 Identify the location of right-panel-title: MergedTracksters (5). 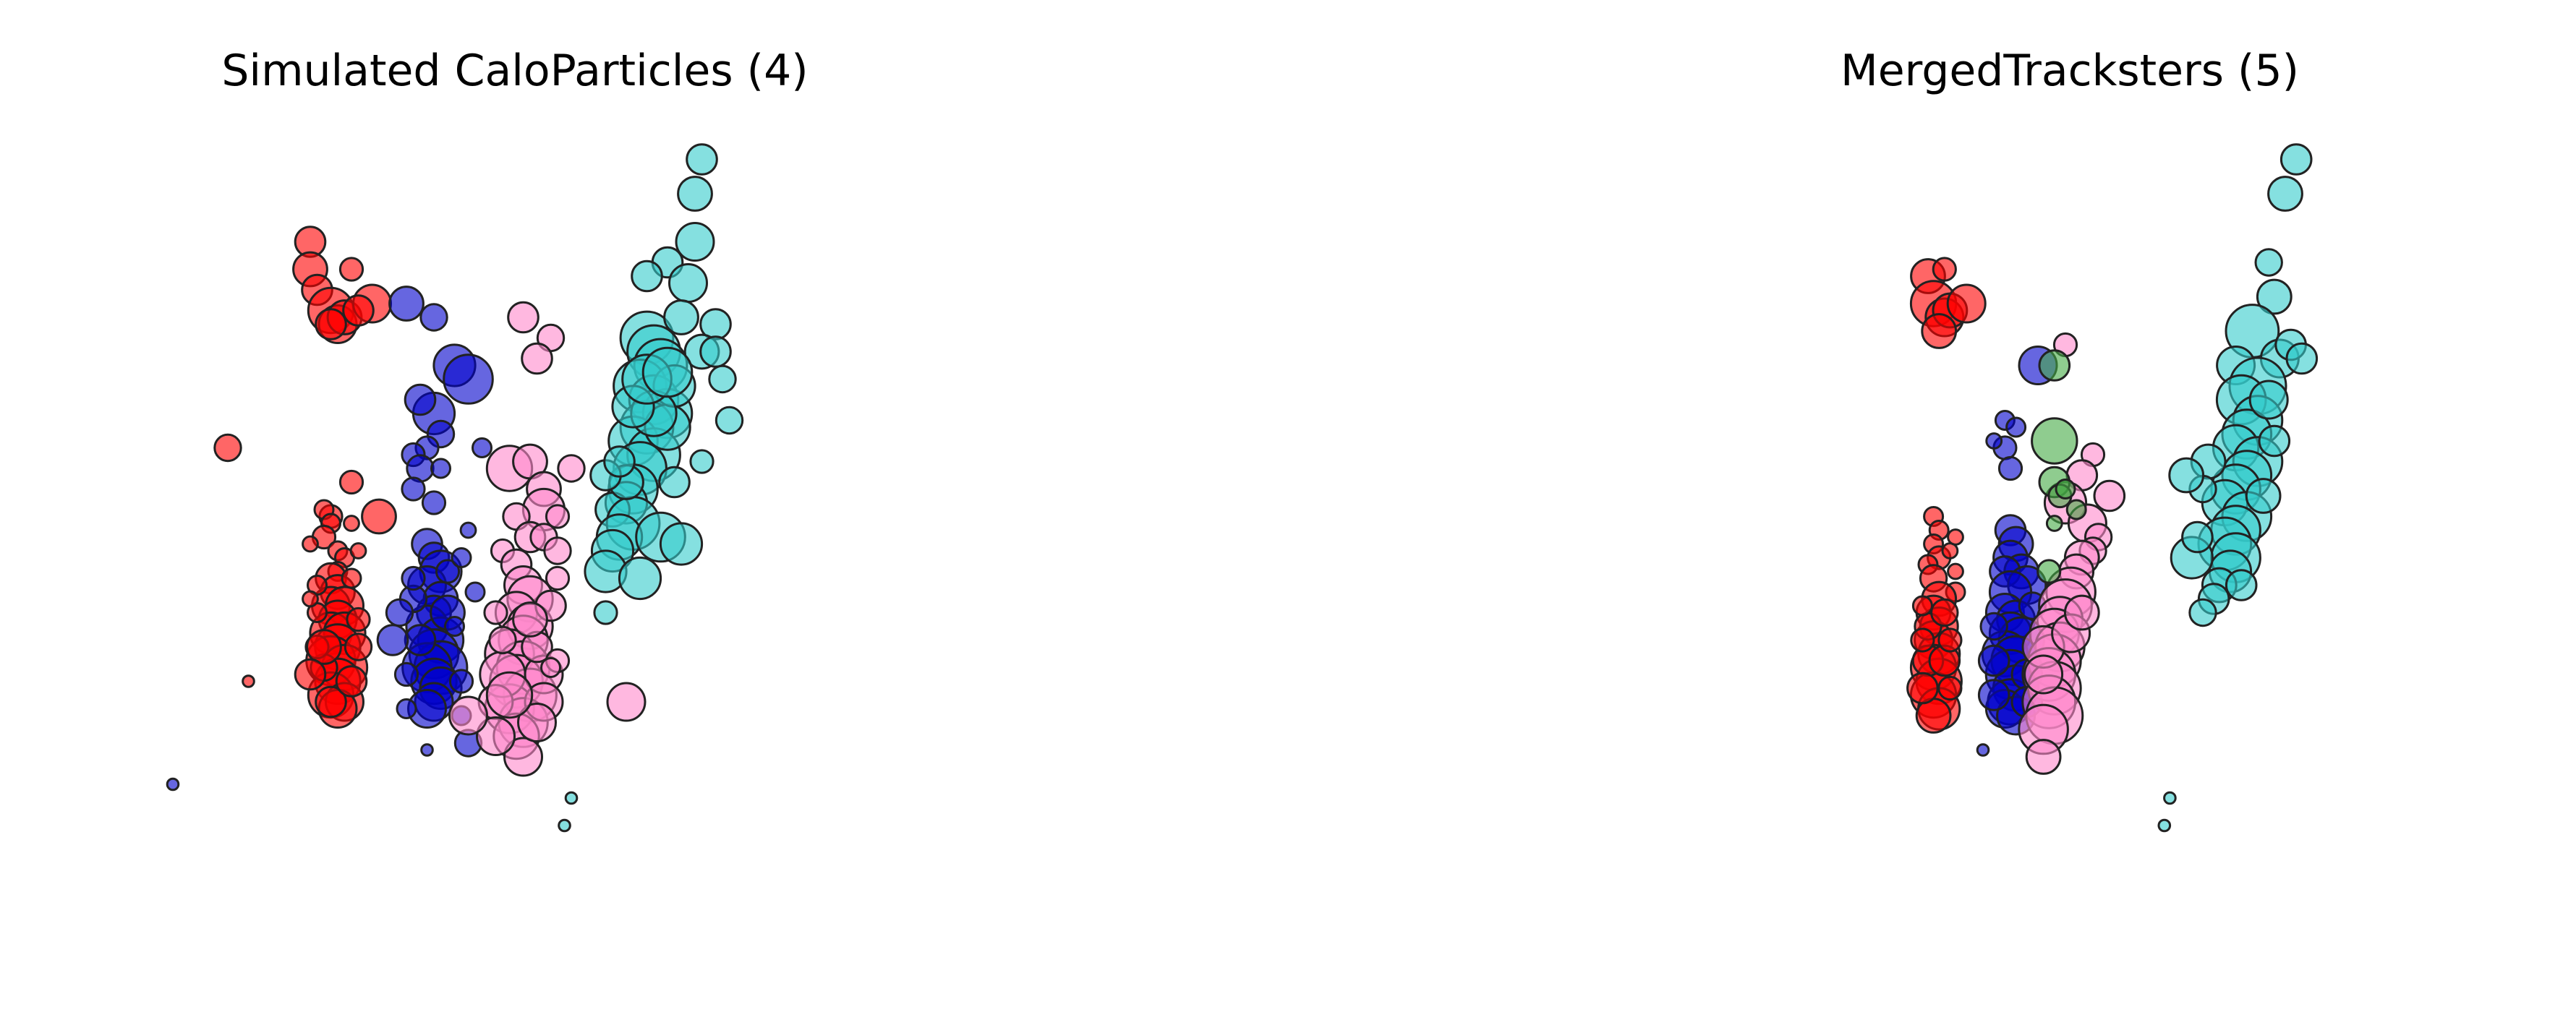
(2070, 71).